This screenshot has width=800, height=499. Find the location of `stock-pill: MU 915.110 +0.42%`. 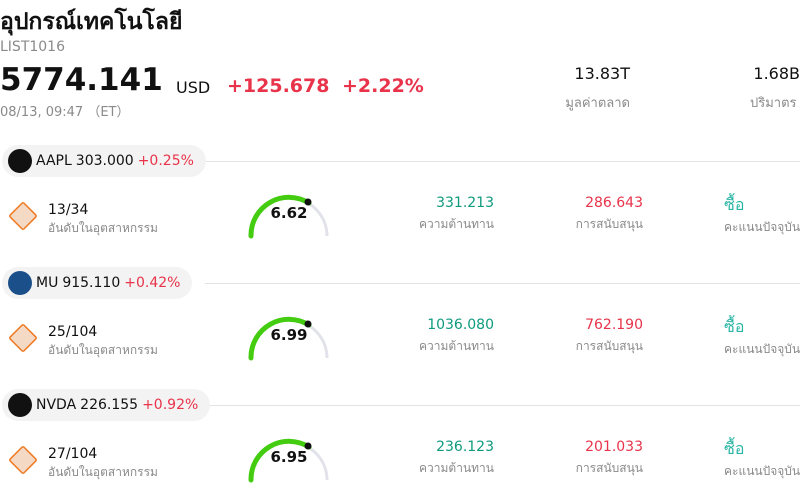

stock-pill: MU 915.110 +0.42% is located at coordinates (97, 283).